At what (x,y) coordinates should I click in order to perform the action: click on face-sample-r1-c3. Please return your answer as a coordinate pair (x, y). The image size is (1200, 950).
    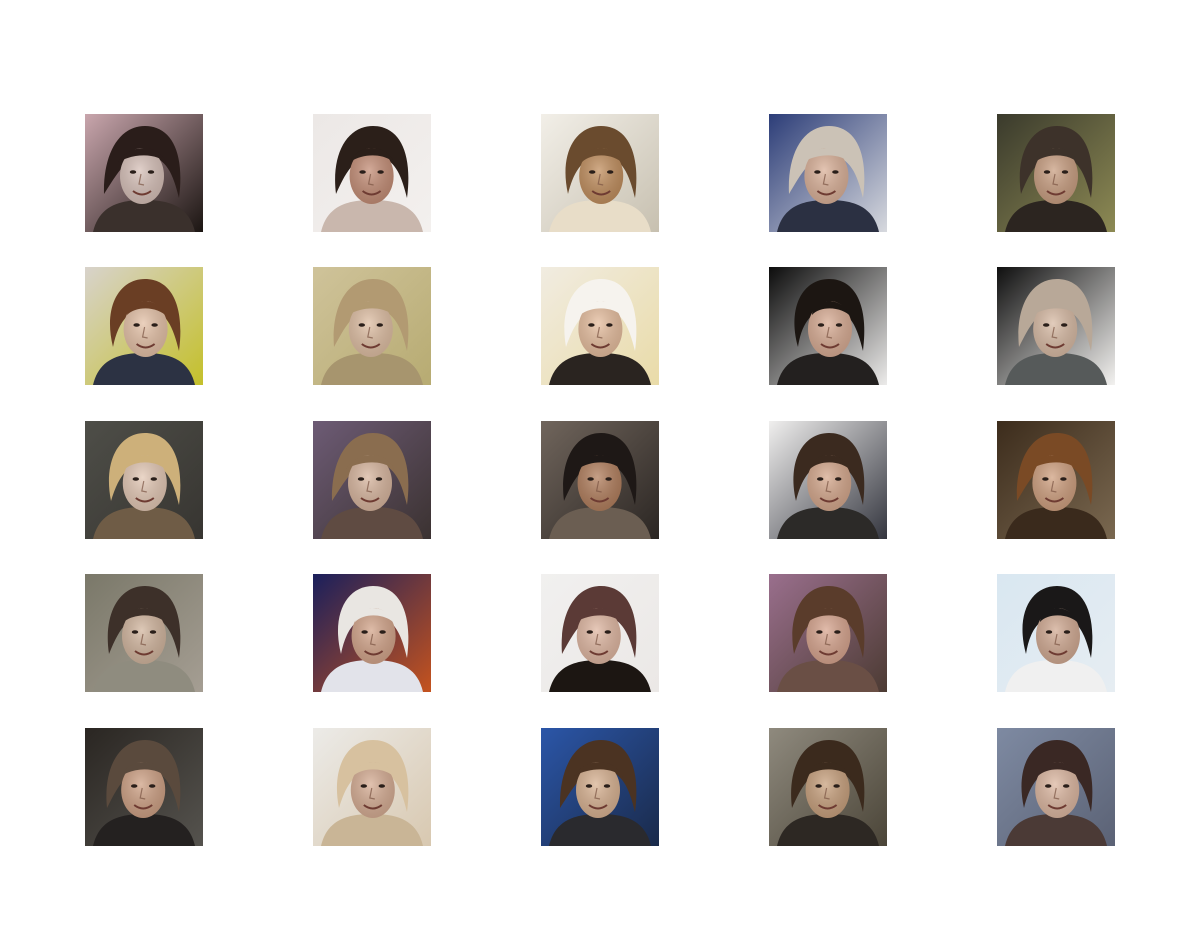
    Looking at the image, I should click on (600, 173).